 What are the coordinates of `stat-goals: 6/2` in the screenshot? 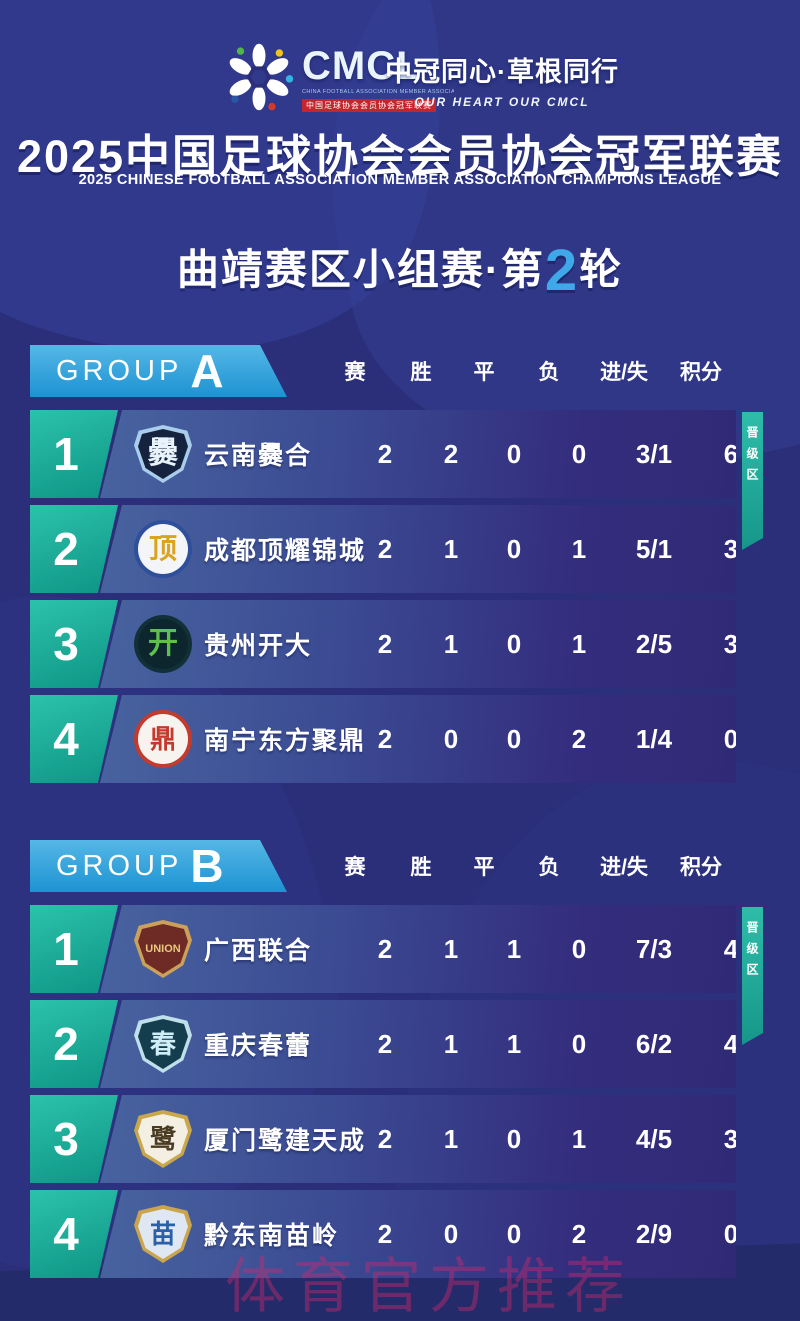 It's located at (654, 1043).